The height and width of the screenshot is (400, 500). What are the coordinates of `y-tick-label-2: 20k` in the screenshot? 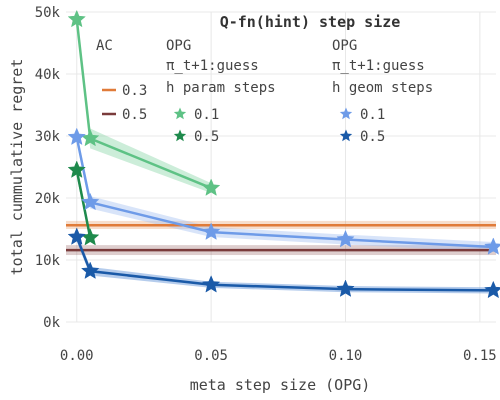 It's located at (48, 199).